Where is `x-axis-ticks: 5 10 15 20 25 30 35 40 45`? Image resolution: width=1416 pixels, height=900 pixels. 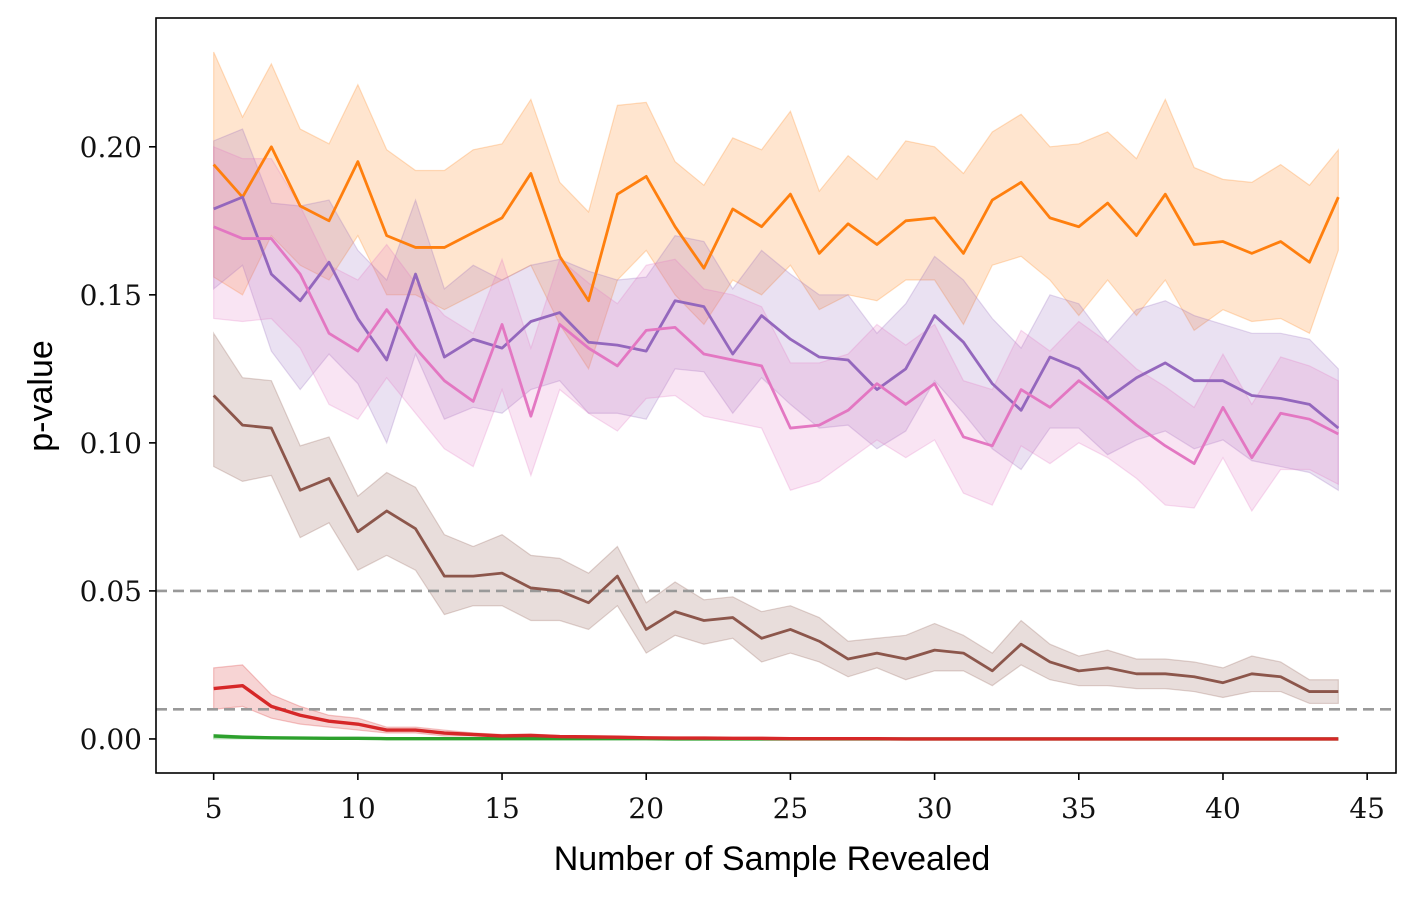
x-axis-ticks: 5 10 15 20 25 30 35 40 45 is located at coordinates (795, 799).